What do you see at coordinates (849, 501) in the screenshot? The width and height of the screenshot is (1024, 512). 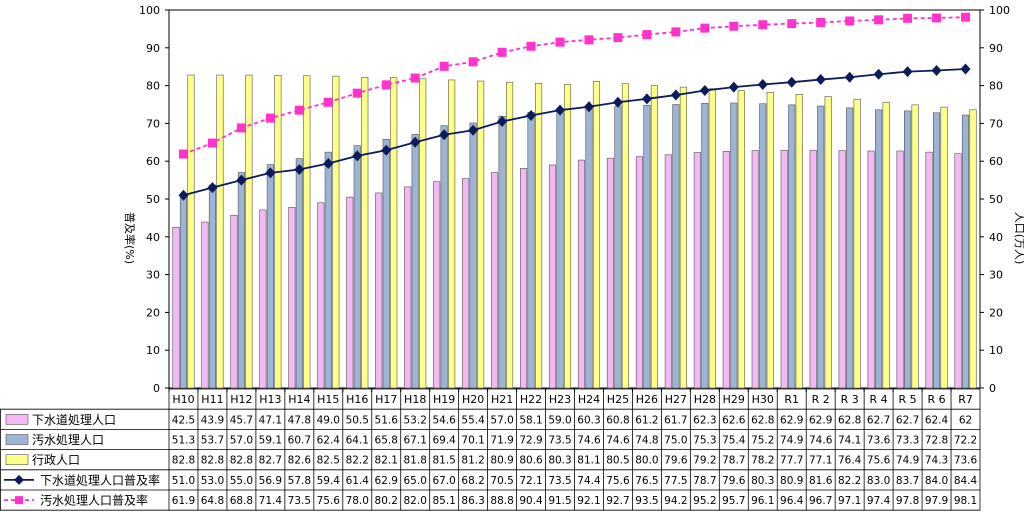 I see `data-label: 97.1` at bounding box center [849, 501].